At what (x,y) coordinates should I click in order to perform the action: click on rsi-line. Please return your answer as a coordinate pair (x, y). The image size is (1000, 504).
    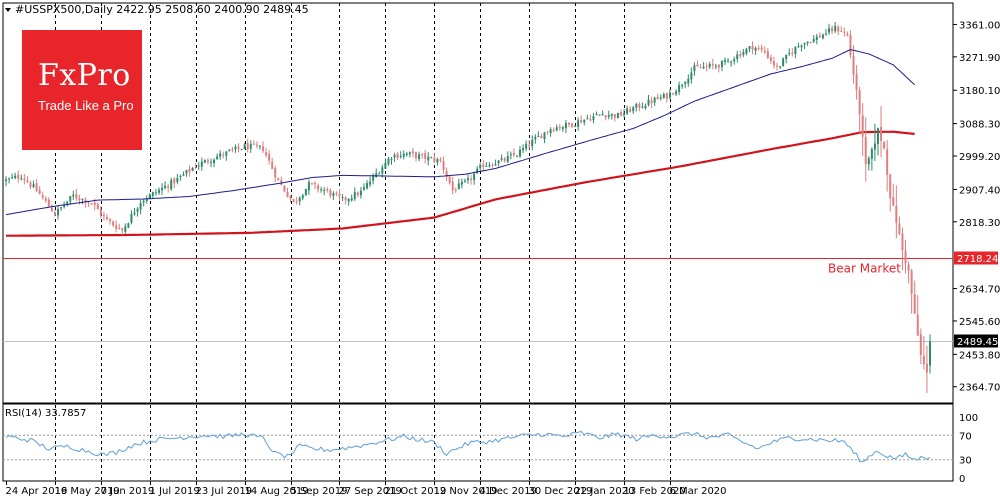
    Looking at the image, I should click on (468, 446).